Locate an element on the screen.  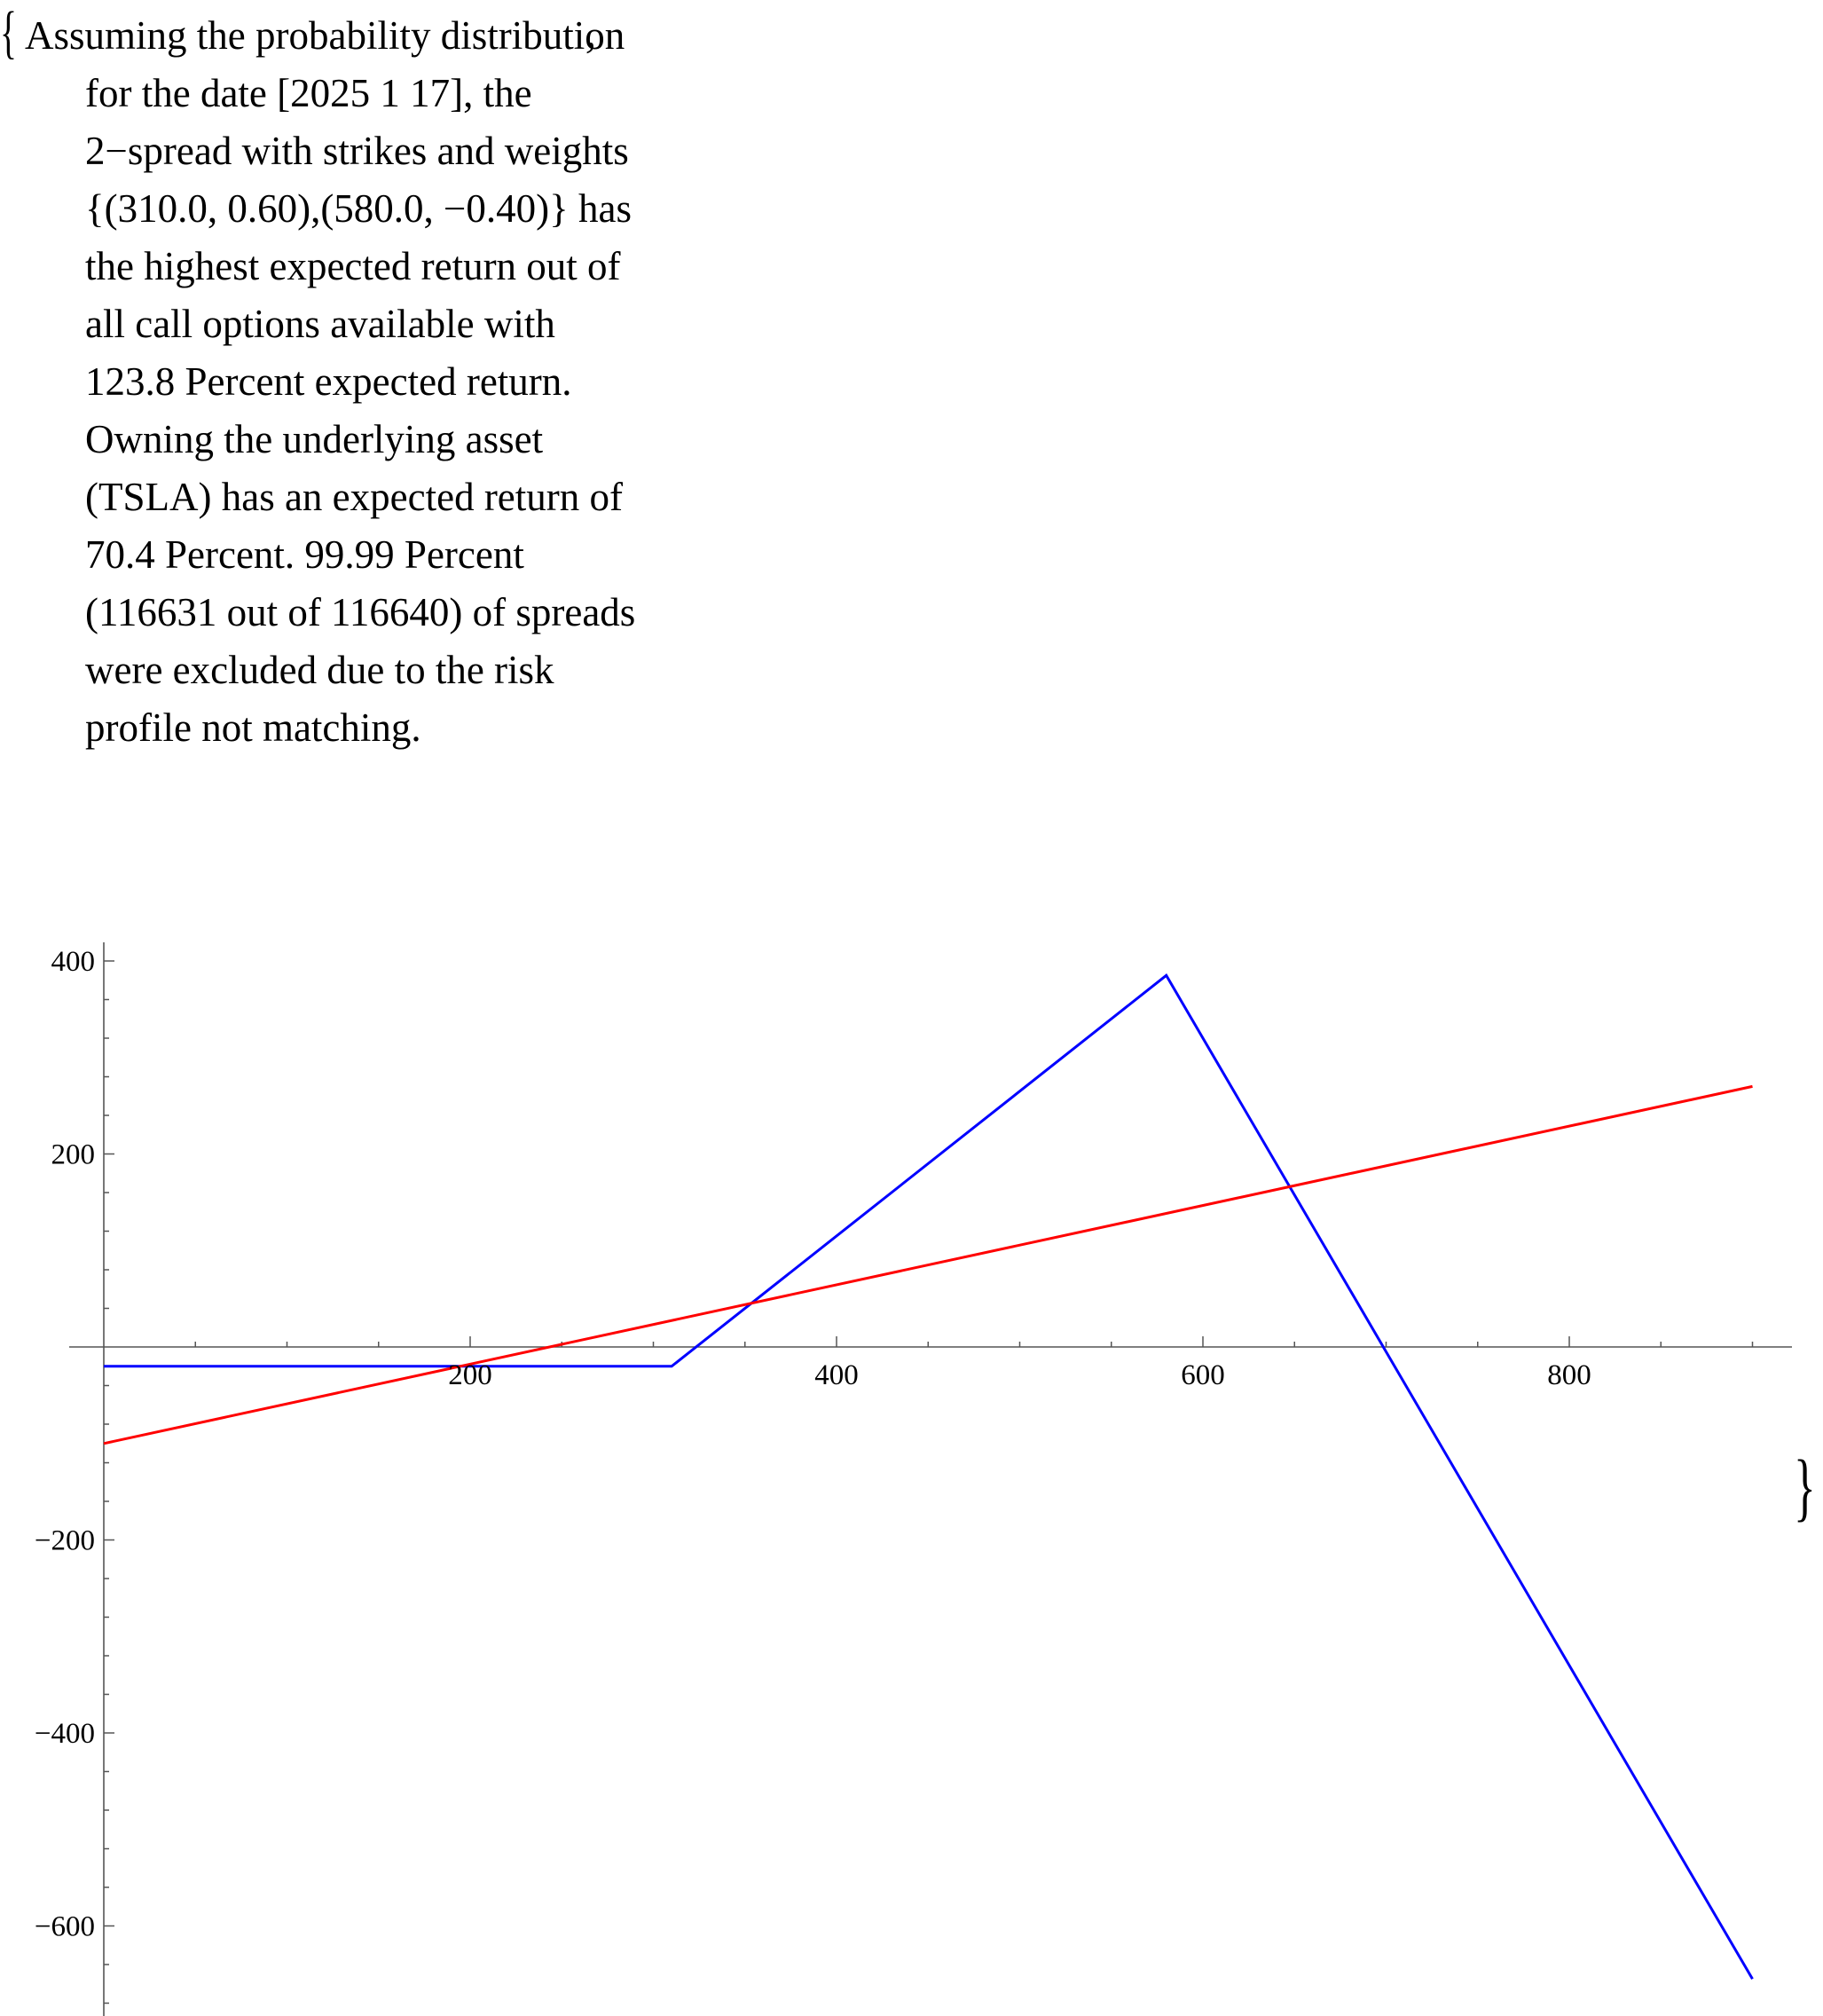
open-brace: { is located at coordinates (9, 32).